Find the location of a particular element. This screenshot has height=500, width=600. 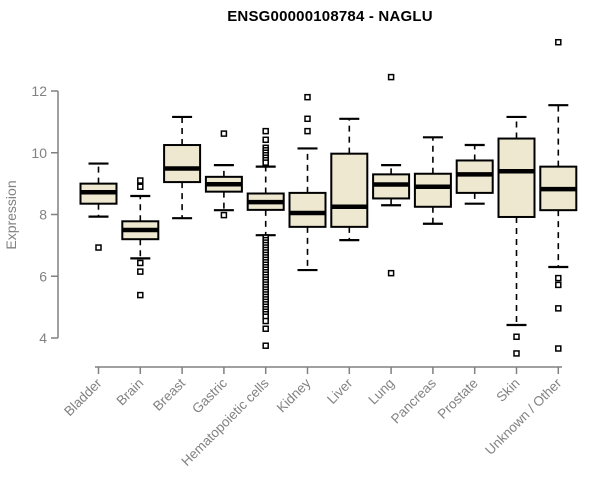

x-category-label: Bladder is located at coordinates (83, 397).